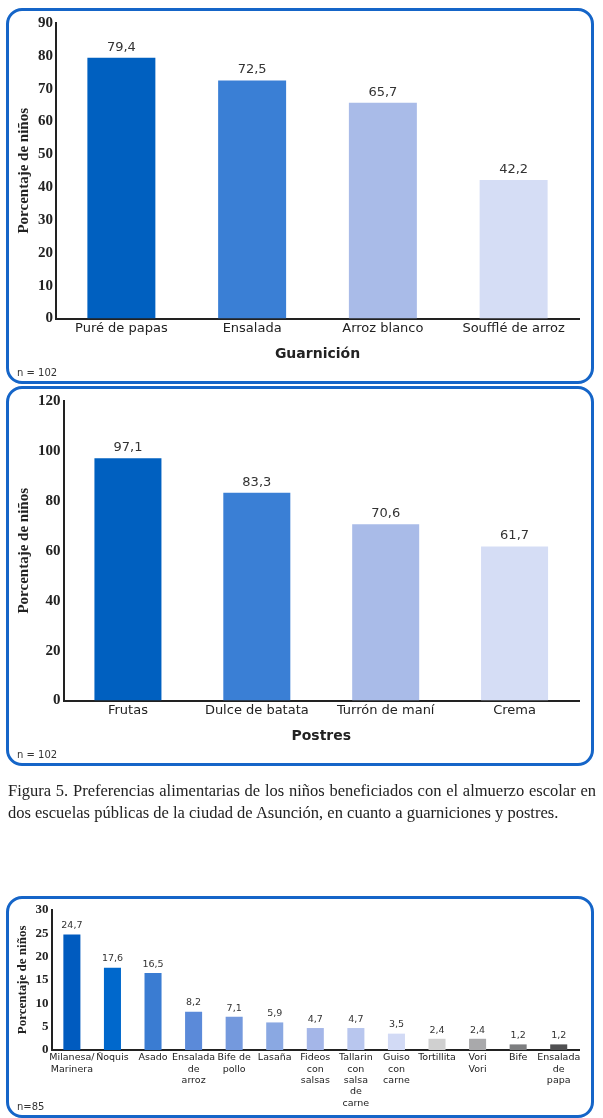 Image resolution: width=603 pixels, height=1118 pixels. Describe the element at coordinates (46, 1025) in the screenshot. I see `y-tick-label: 5` at that location.